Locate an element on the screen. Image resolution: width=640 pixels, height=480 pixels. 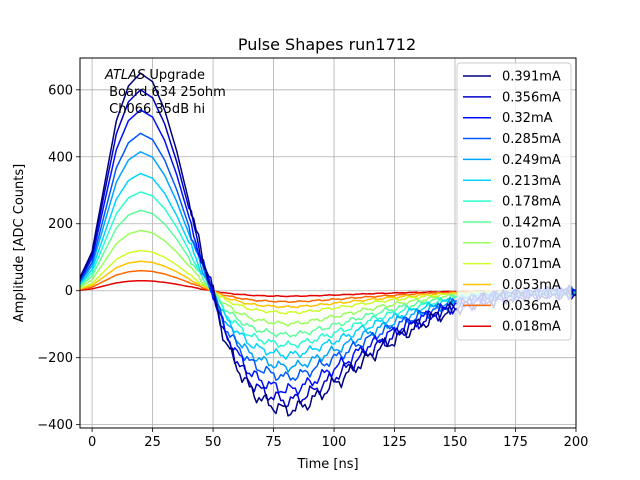
upgrade-label: Upgrade is located at coordinates (175, 75).